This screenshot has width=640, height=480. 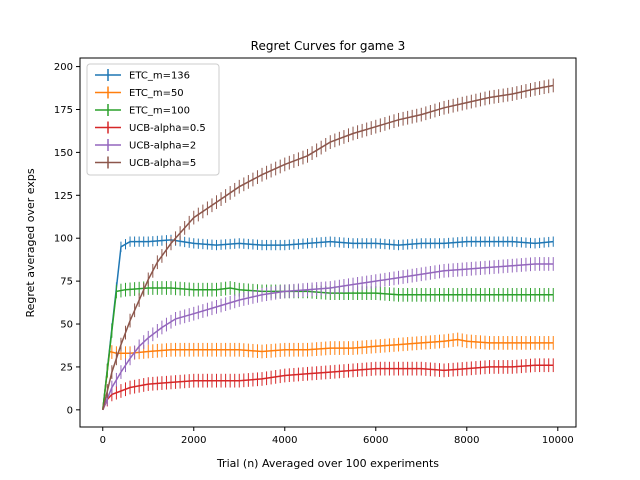 I want to click on legend-item: UCB-alpha=0.5, so click(x=150, y=127).